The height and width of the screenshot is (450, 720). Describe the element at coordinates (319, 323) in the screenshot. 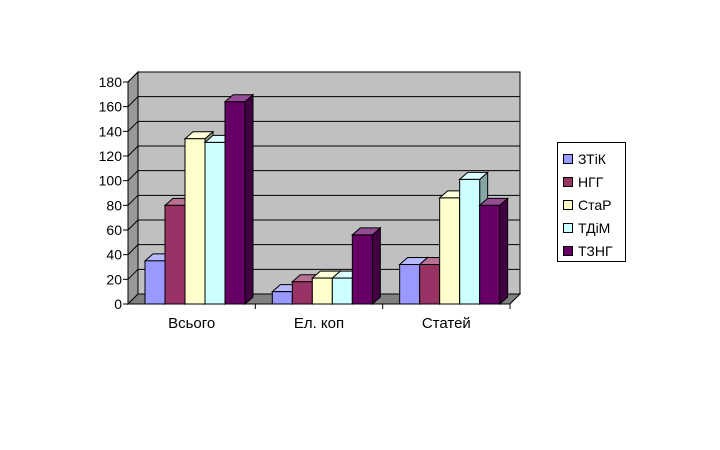

I see `x-category-label: Ел. коп` at that location.